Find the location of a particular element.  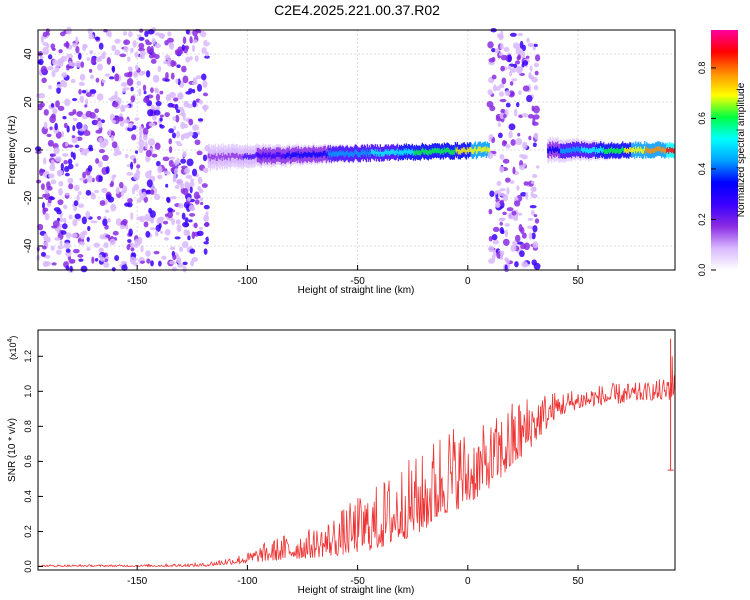

snr-x-ticks: -150 -100 -50 0 50 is located at coordinates (355, 576).